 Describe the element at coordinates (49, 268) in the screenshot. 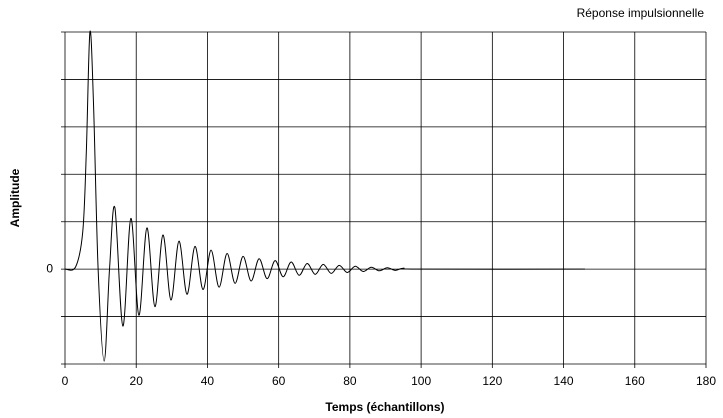

I see `y-tick-label: 0` at that location.